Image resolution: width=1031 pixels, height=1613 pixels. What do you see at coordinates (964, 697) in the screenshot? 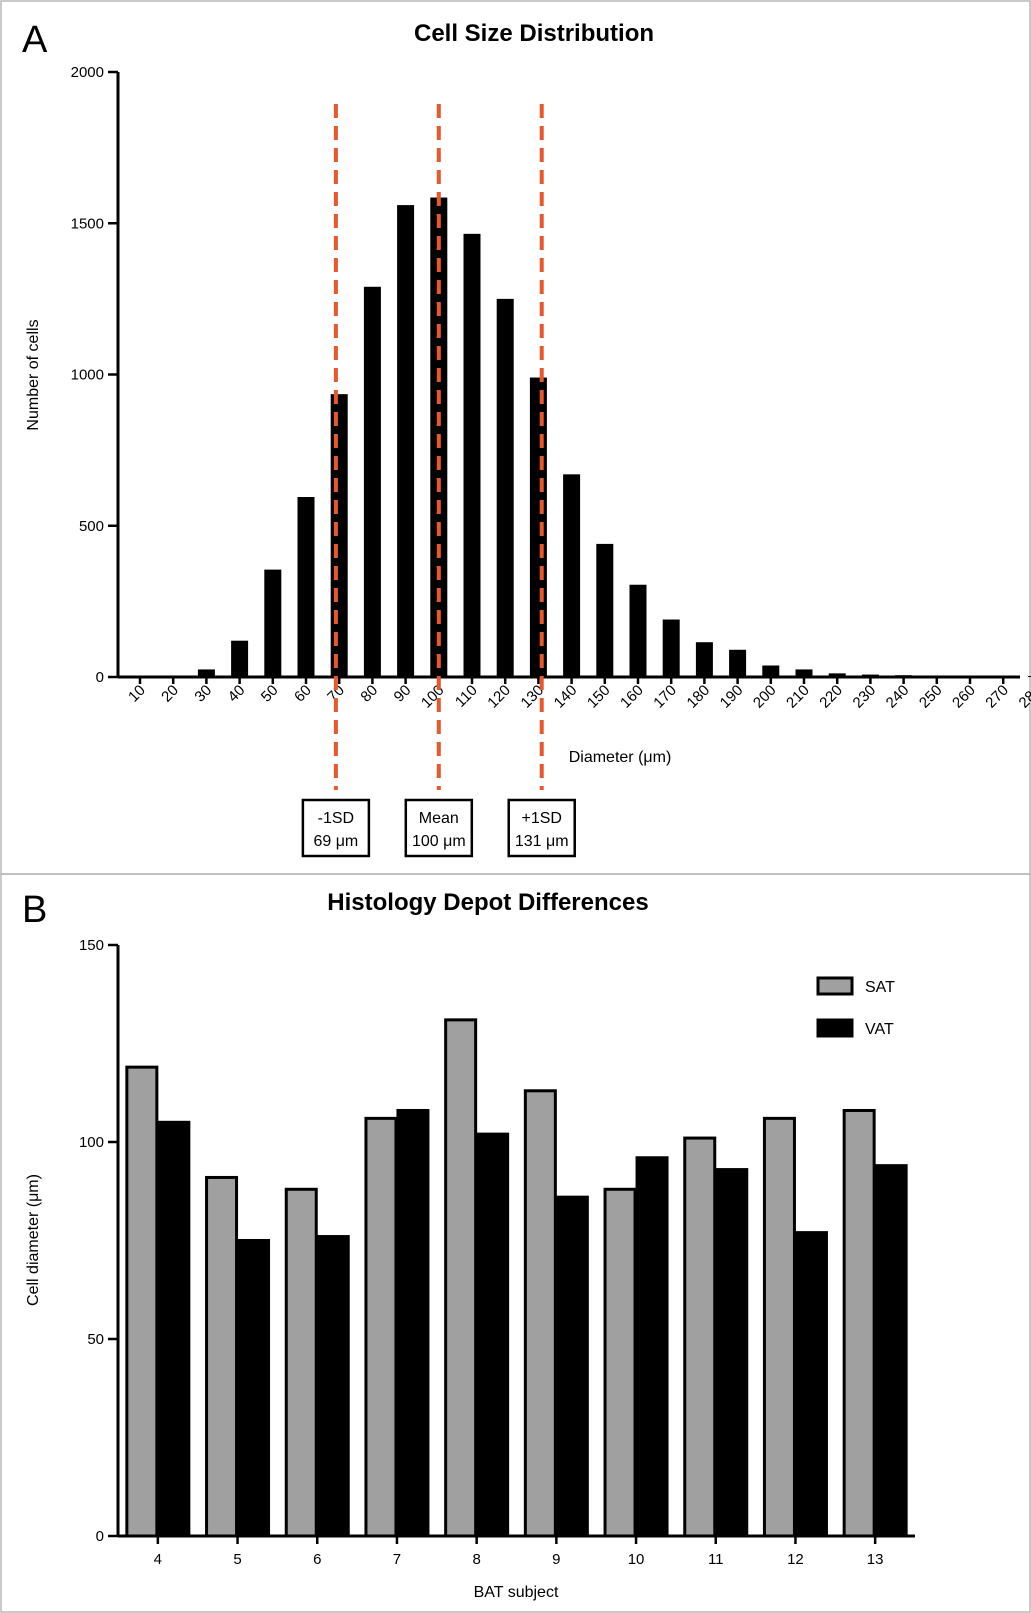
I see `x-tick-label: 260` at bounding box center [964, 697].